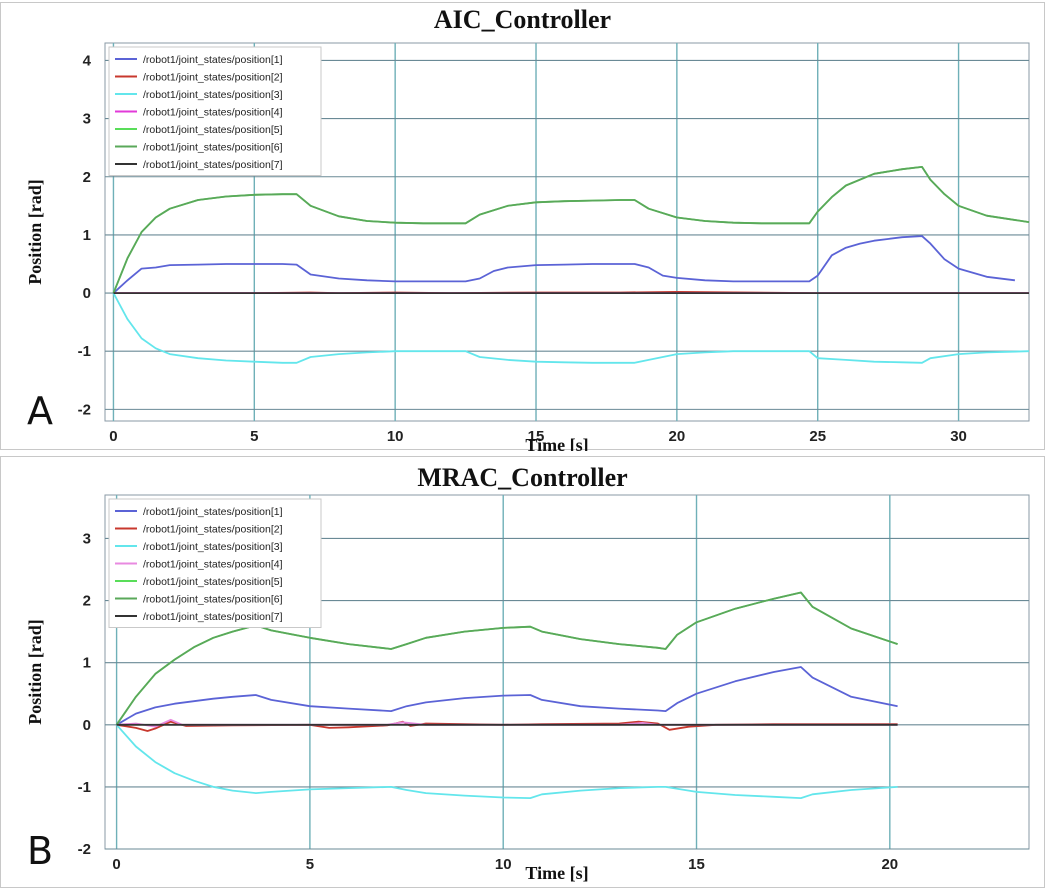  Describe the element at coordinates (40, 411) in the screenshot. I see `panel-label: A` at that location.